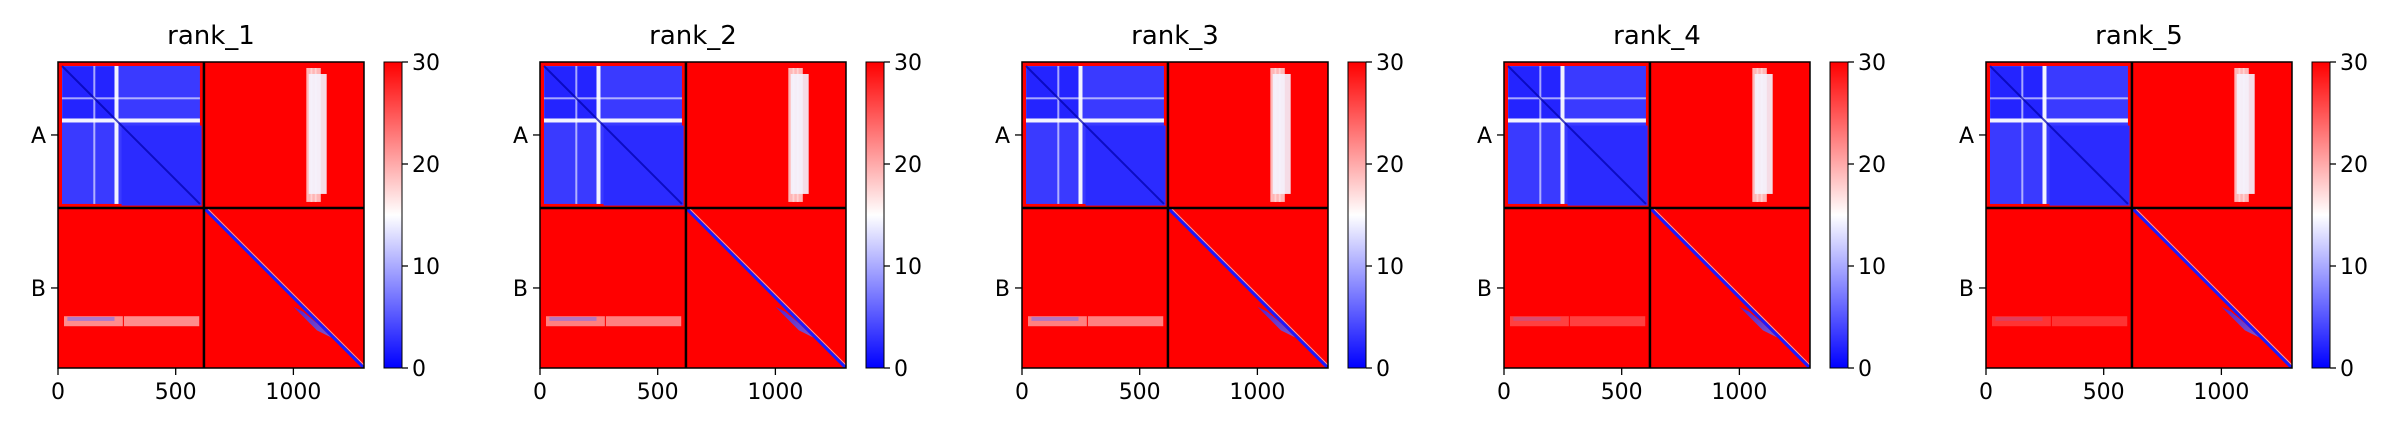 The image size is (2401, 438). What do you see at coordinates (2139, 36) in the screenshot?
I see `panel-title: rank_5` at bounding box center [2139, 36].